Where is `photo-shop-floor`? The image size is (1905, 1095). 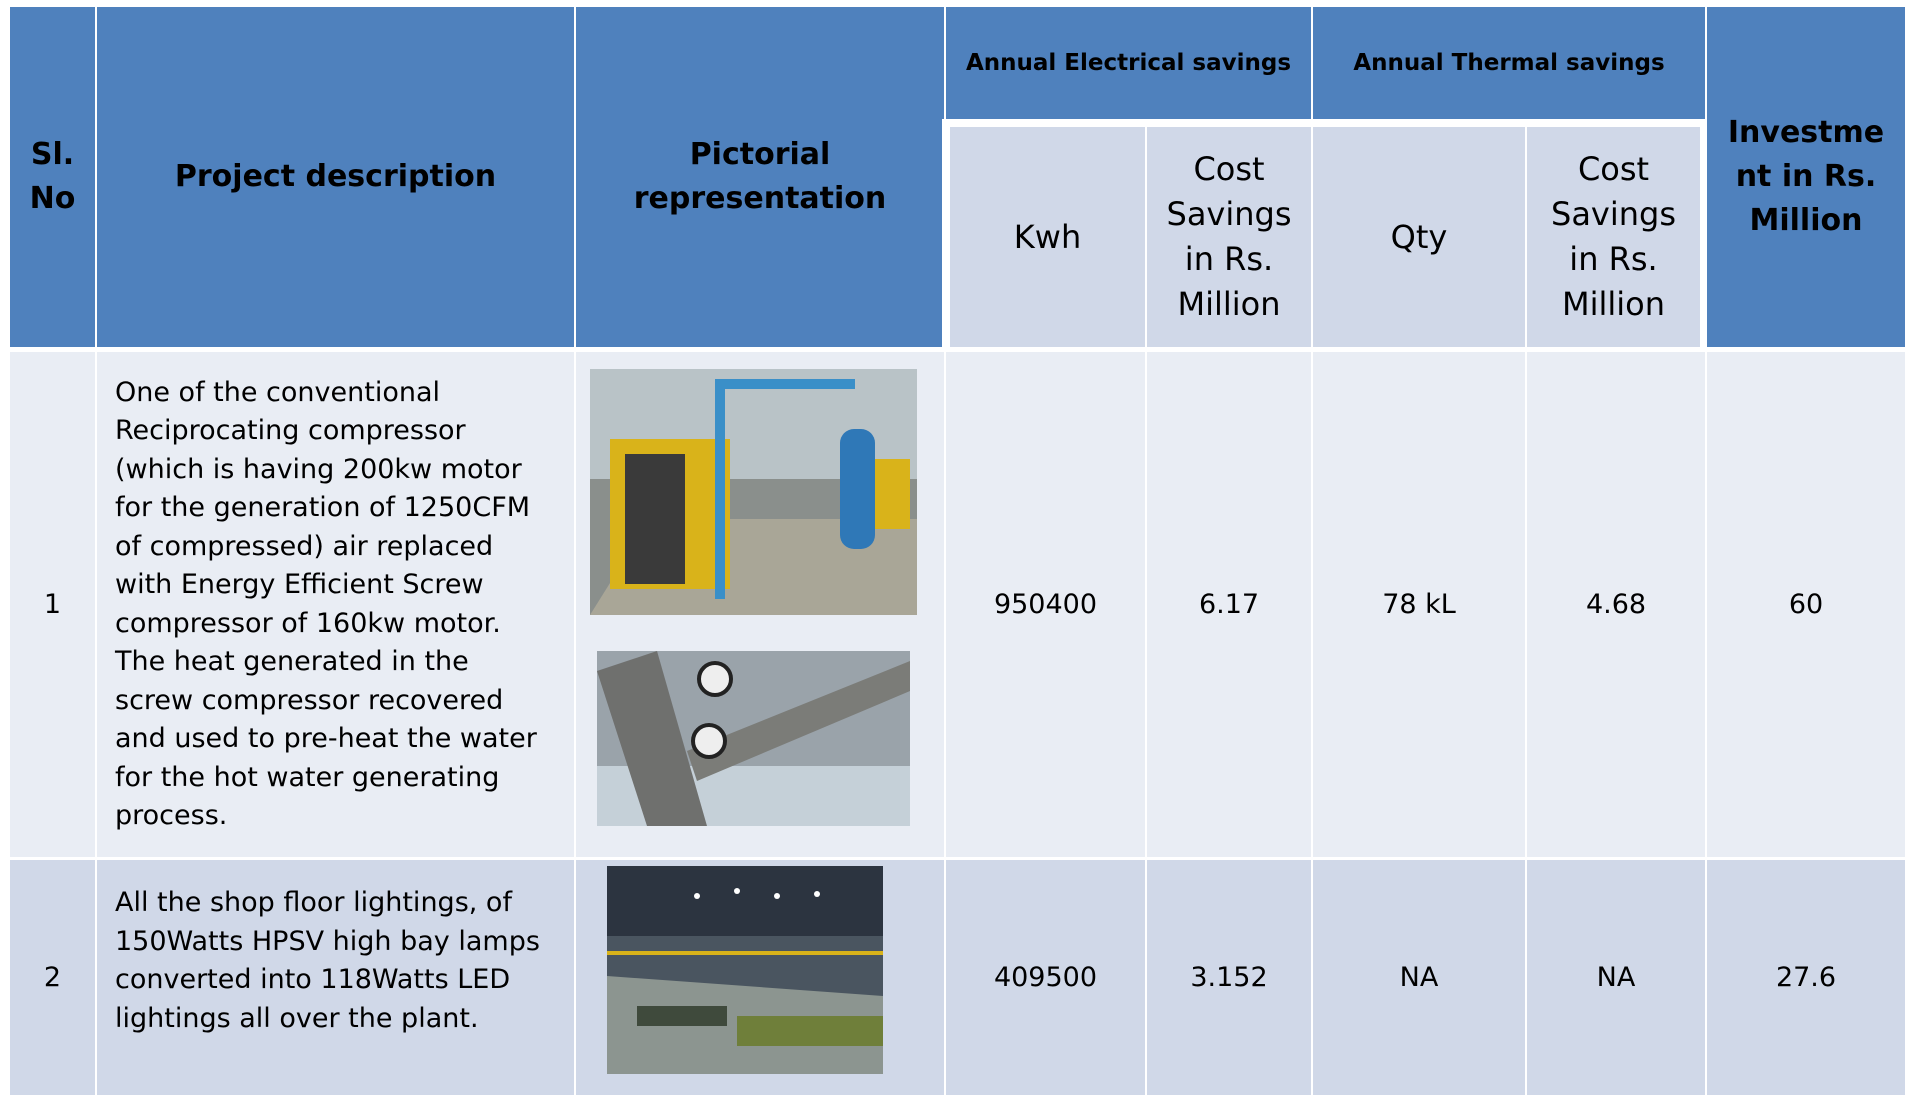 photo-shop-floor is located at coordinates (745, 970).